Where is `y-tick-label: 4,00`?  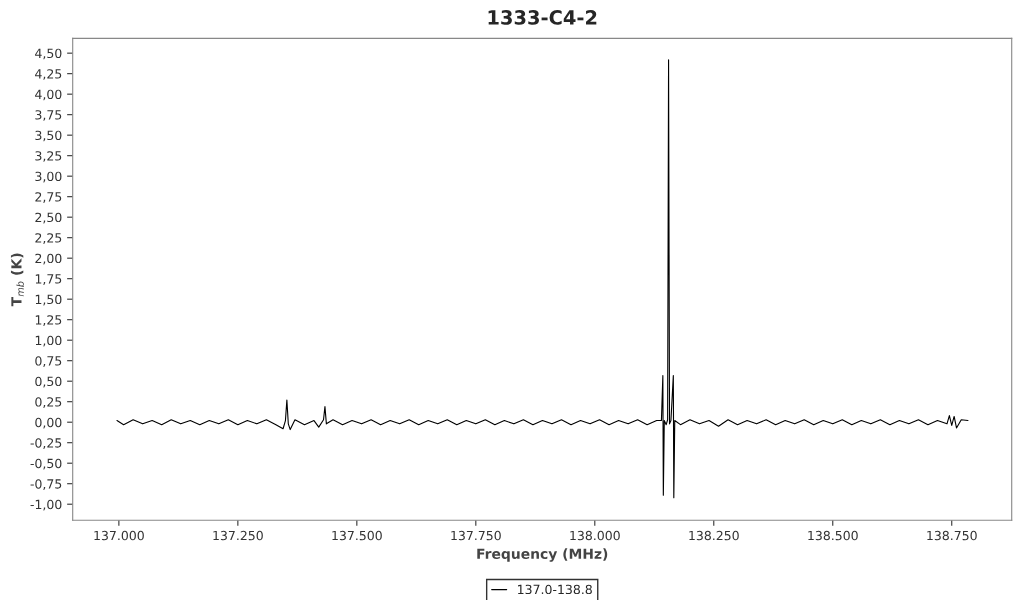 y-tick-label: 4,00 is located at coordinates (48, 95).